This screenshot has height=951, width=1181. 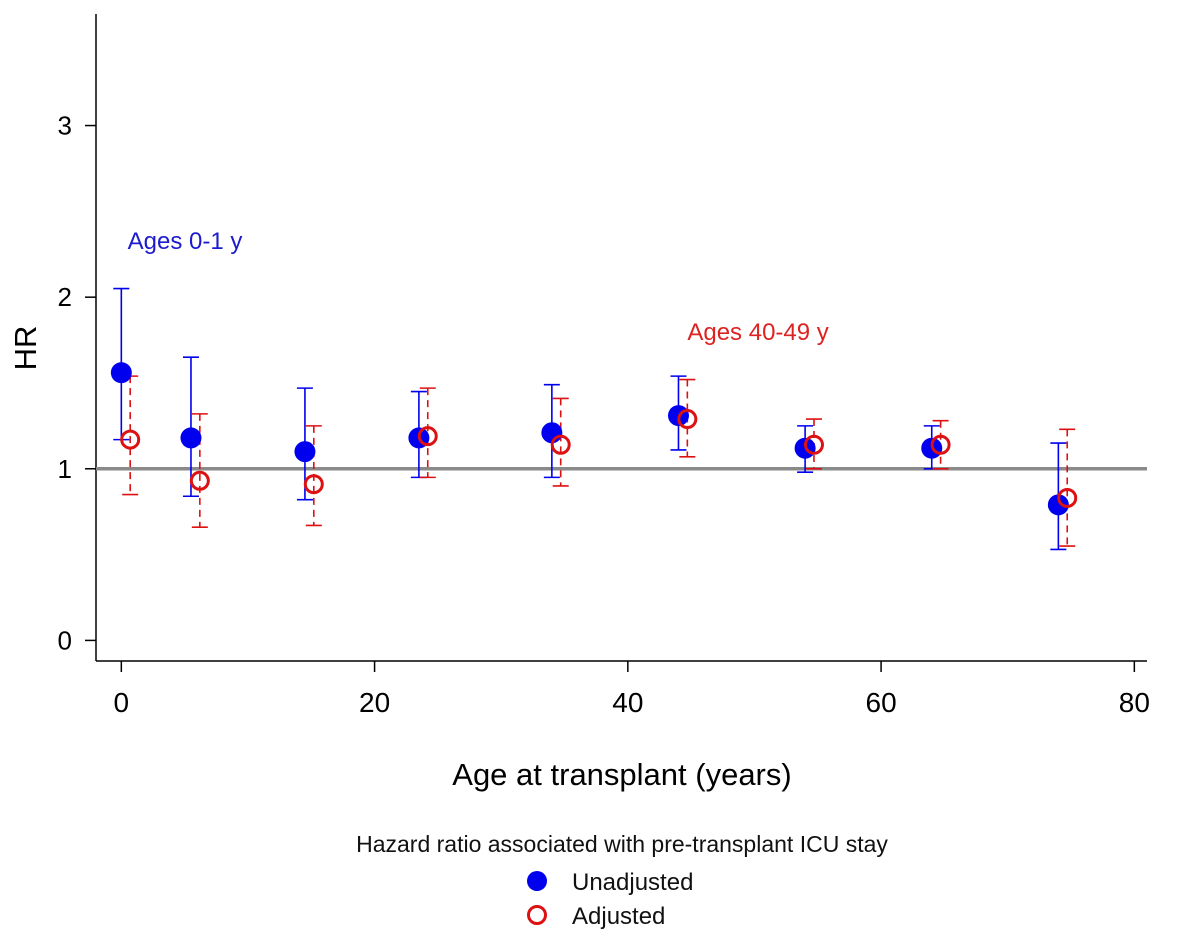 I want to click on legend-entry-unadjusted: Unadjusted, so click(x=610, y=882).